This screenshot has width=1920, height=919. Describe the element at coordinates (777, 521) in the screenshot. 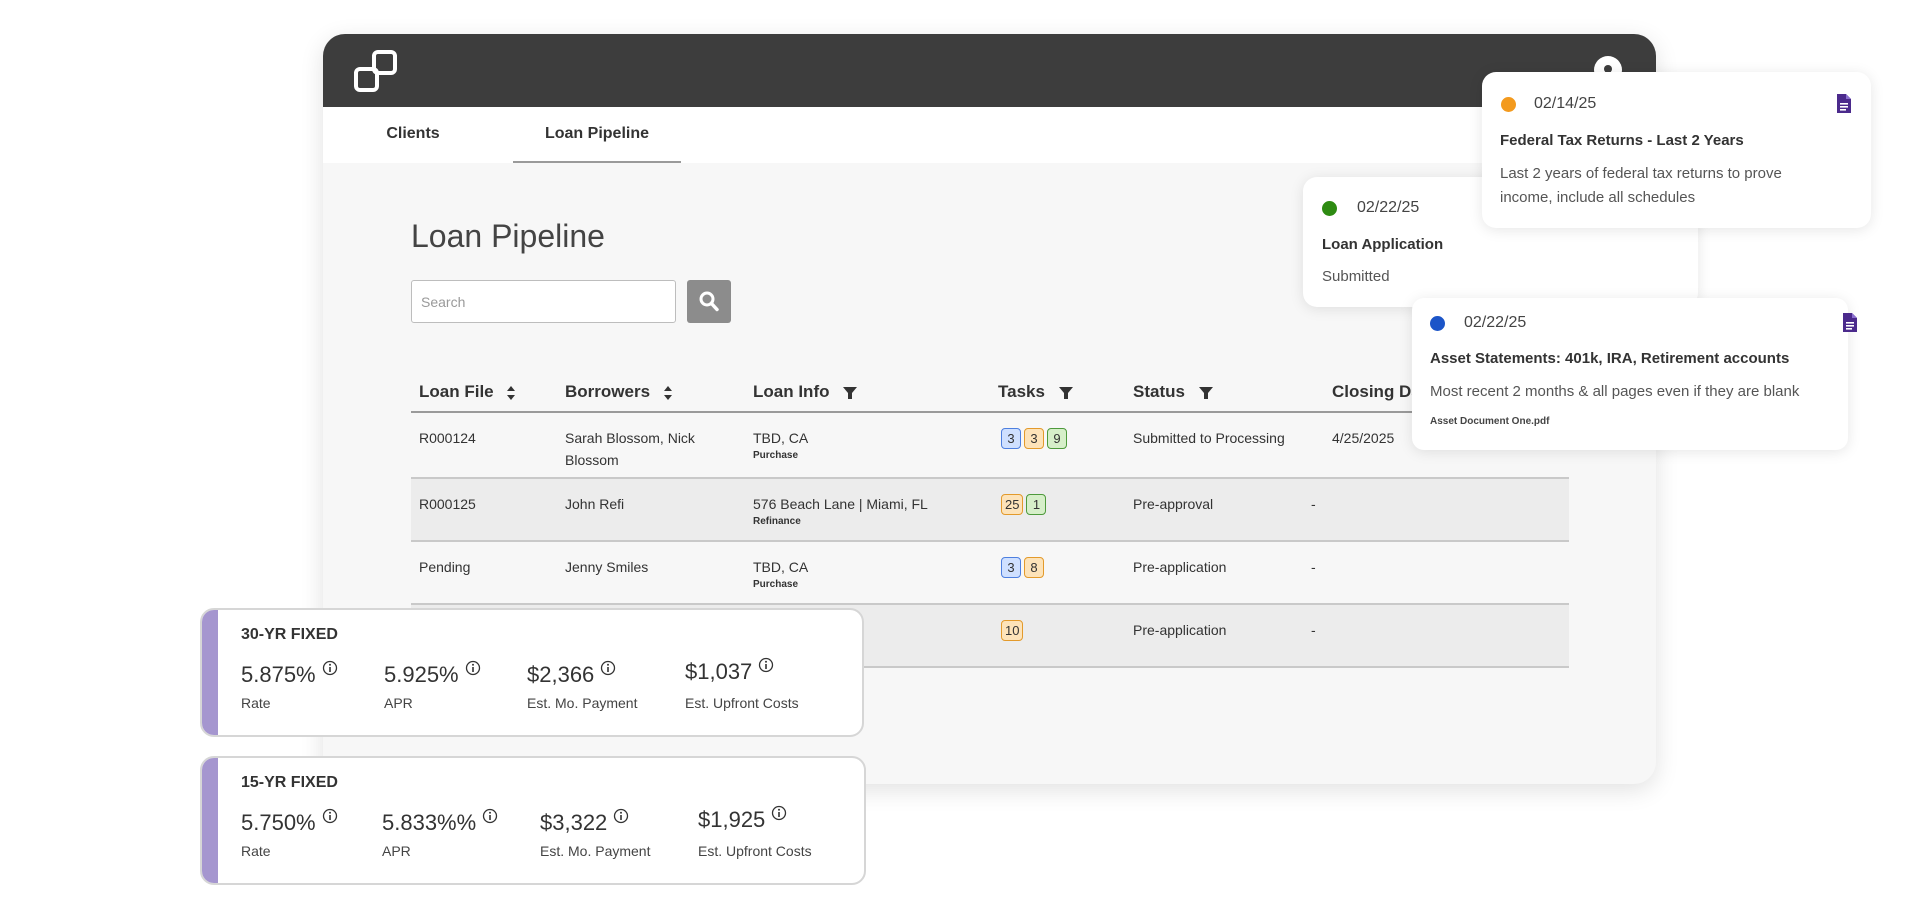

I see `loan-type: Refinance` at that location.